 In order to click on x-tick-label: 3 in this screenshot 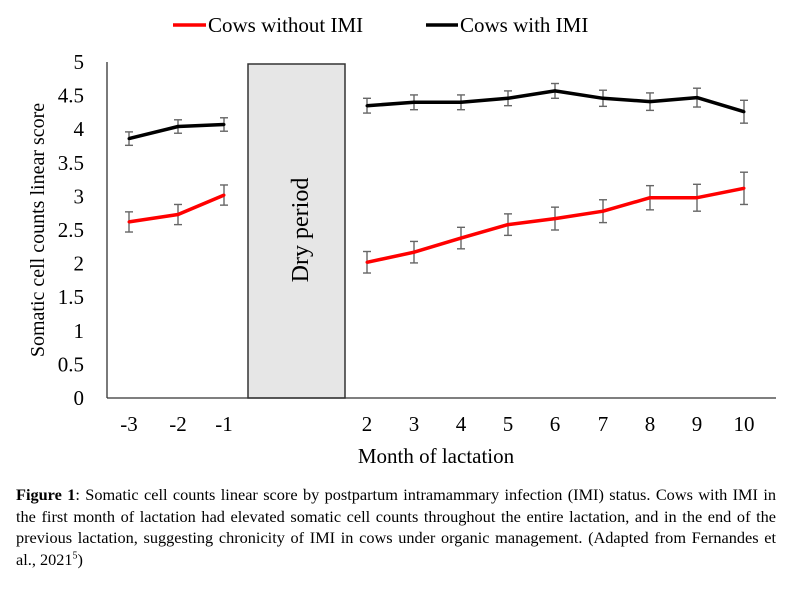, I will do `click(414, 424)`.